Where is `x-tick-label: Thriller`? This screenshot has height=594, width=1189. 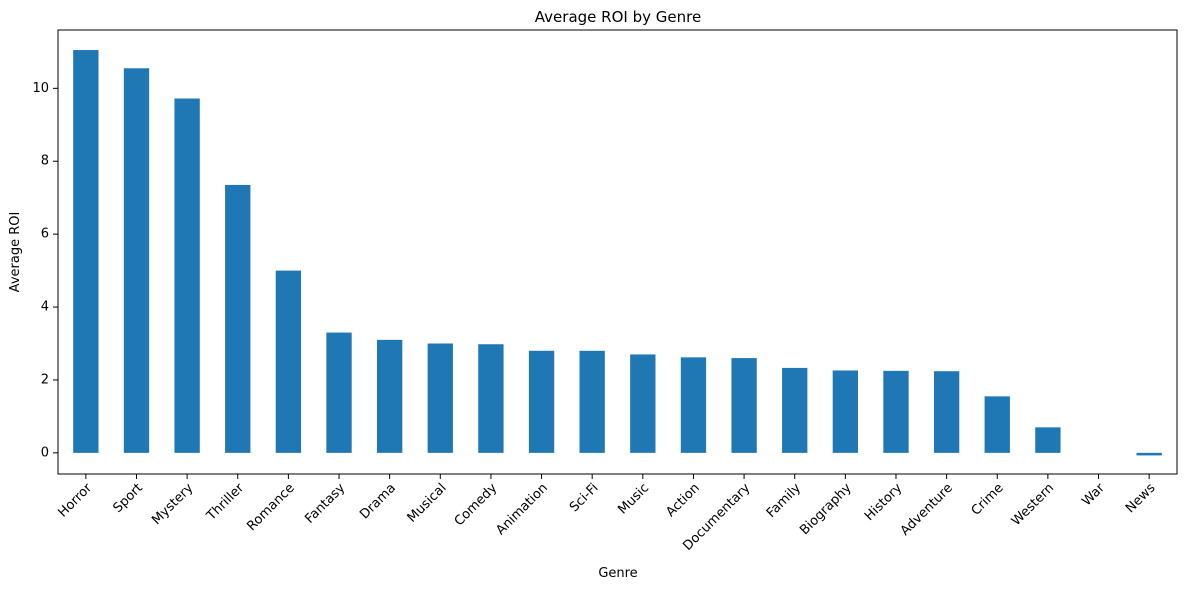
x-tick-label: Thriller is located at coordinates (225, 502).